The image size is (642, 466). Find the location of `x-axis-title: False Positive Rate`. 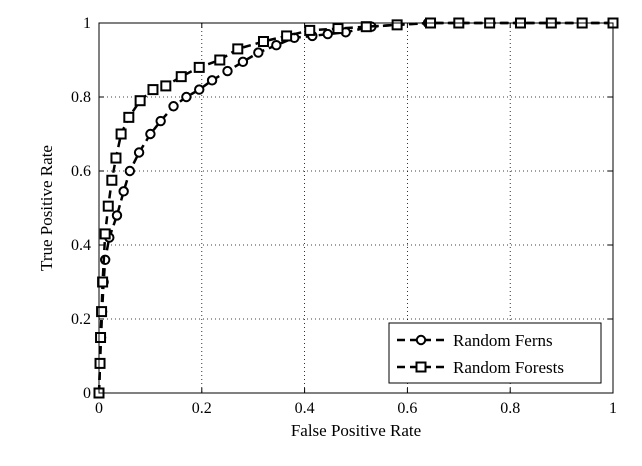

x-axis-title: False Positive Rate is located at coordinates (356, 430).